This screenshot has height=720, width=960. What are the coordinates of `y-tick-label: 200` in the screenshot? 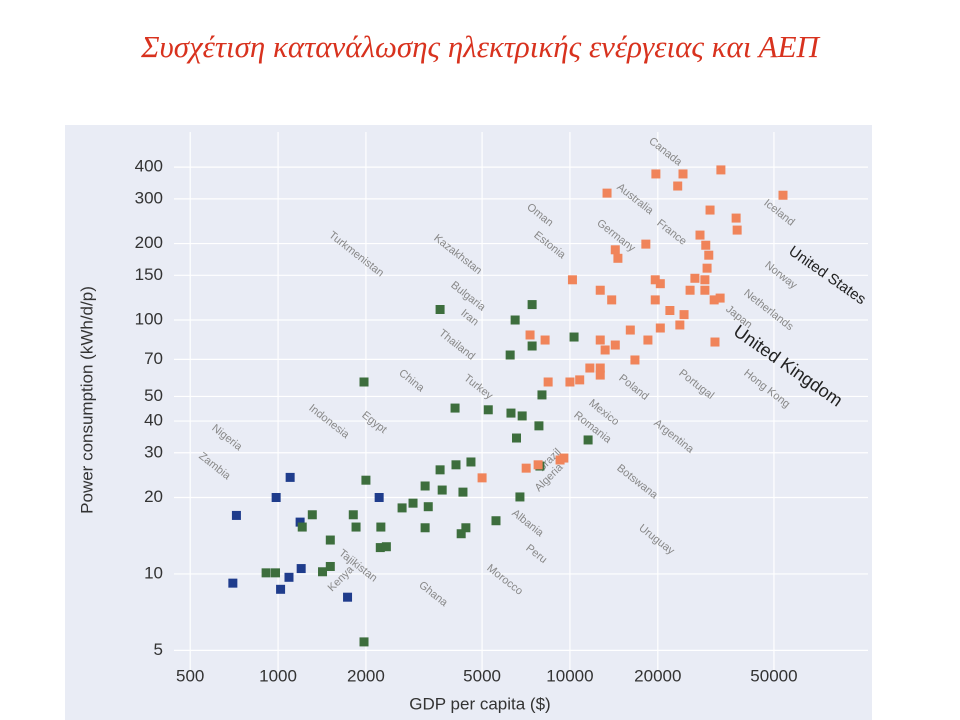 It's located at (149, 242).